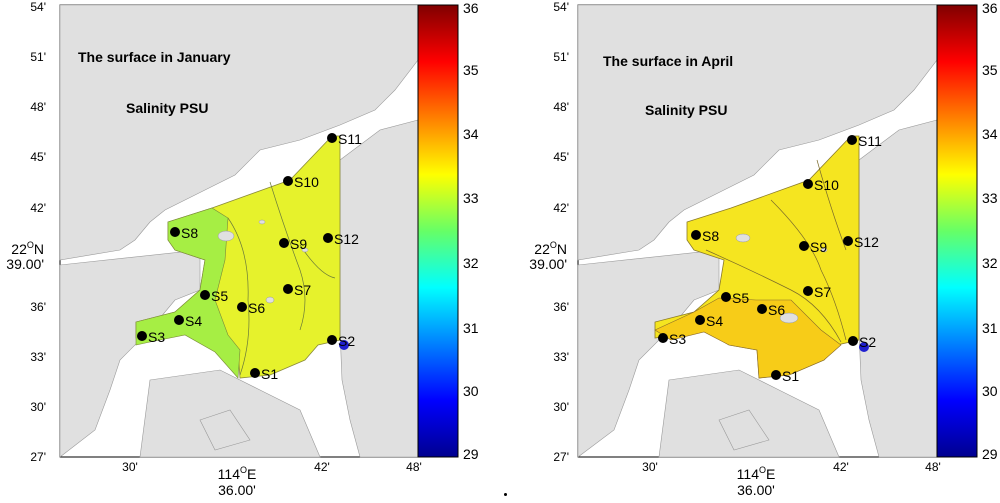 The height and width of the screenshot is (503, 1000). Describe the element at coordinates (808, 291) in the screenshot. I see `station-s7` at that location.